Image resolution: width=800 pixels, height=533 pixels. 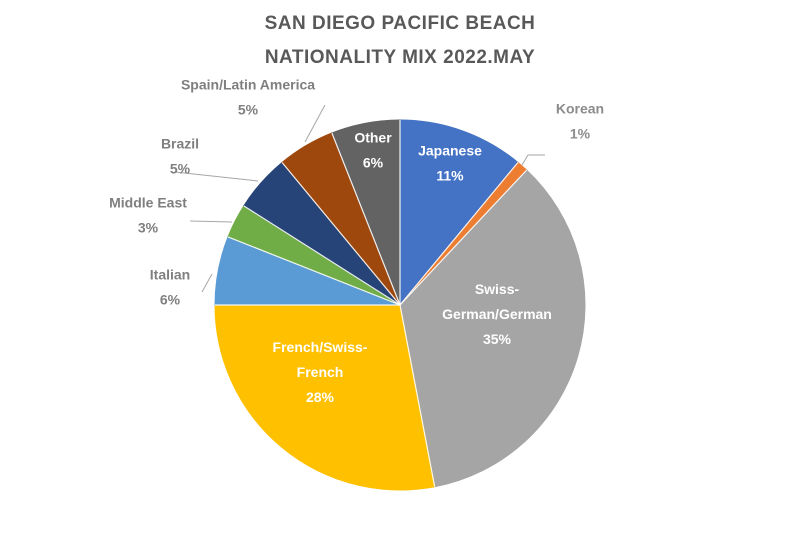 I want to click on data-label-brazil: Brazil 5%, so click(x=180, y=156).